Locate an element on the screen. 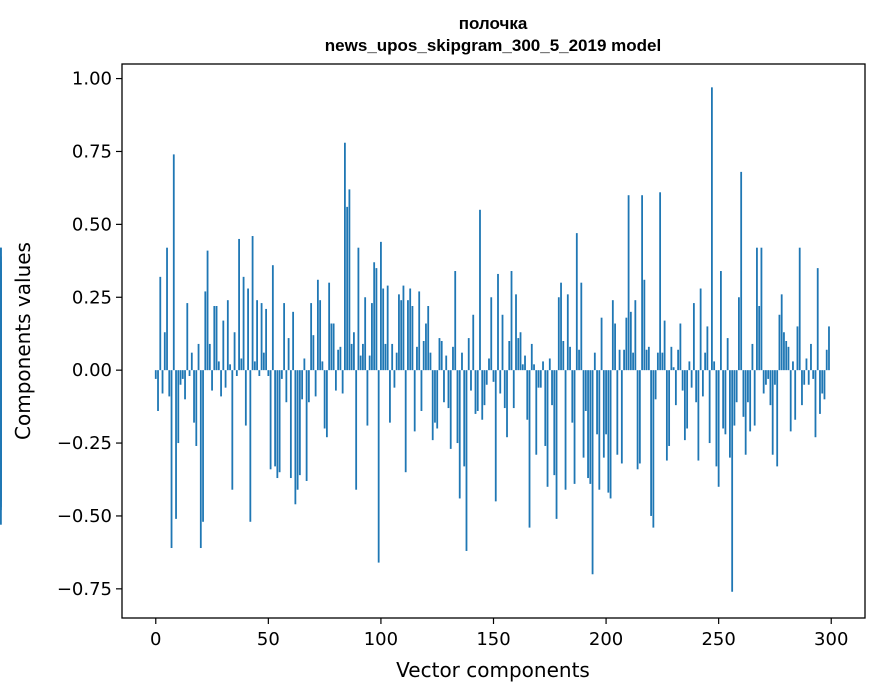 The width and height of the screenshot is (880, 700). x-tick-label: 200 is located at coordinates (606, 639).